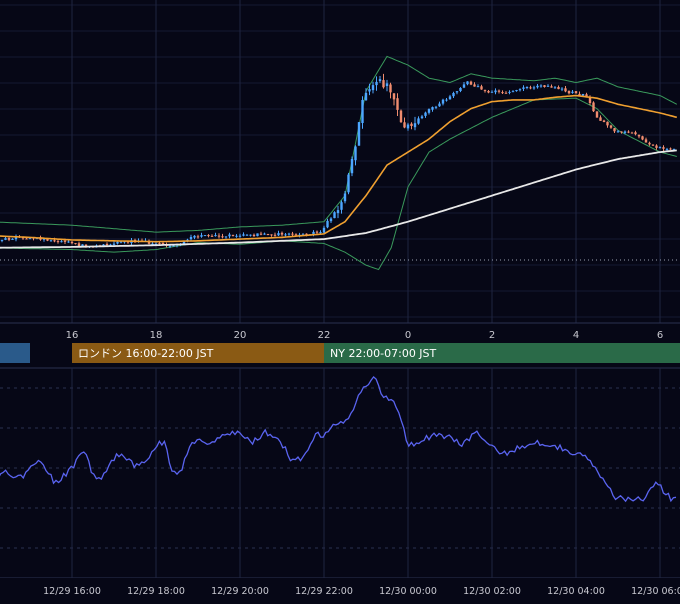  Describe the element at coordinates (240, 591) in the screenshot. I see `time-tick-label-bottom: 12/29 20:00` at that location.